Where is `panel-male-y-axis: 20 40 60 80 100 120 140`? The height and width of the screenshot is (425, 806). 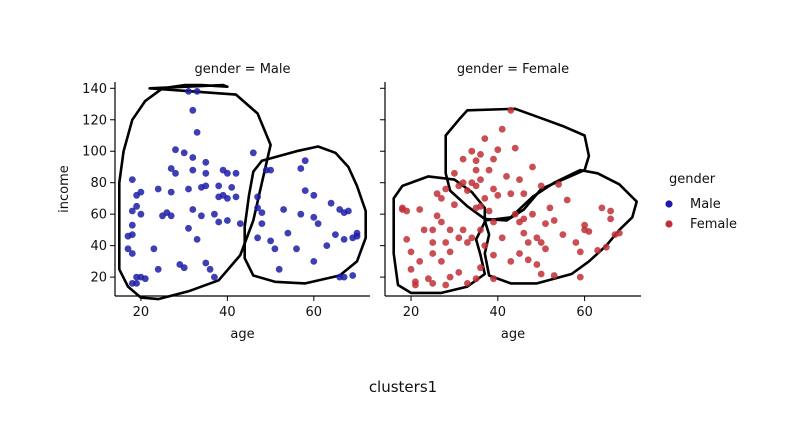
panel-male-y-axis: 20 40 60 80 100 120 140 is located at coordinates (99, 189).